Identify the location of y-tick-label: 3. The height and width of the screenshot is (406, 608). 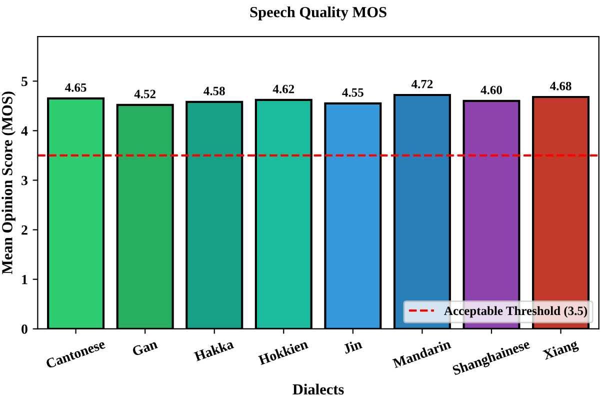
(25, 181).